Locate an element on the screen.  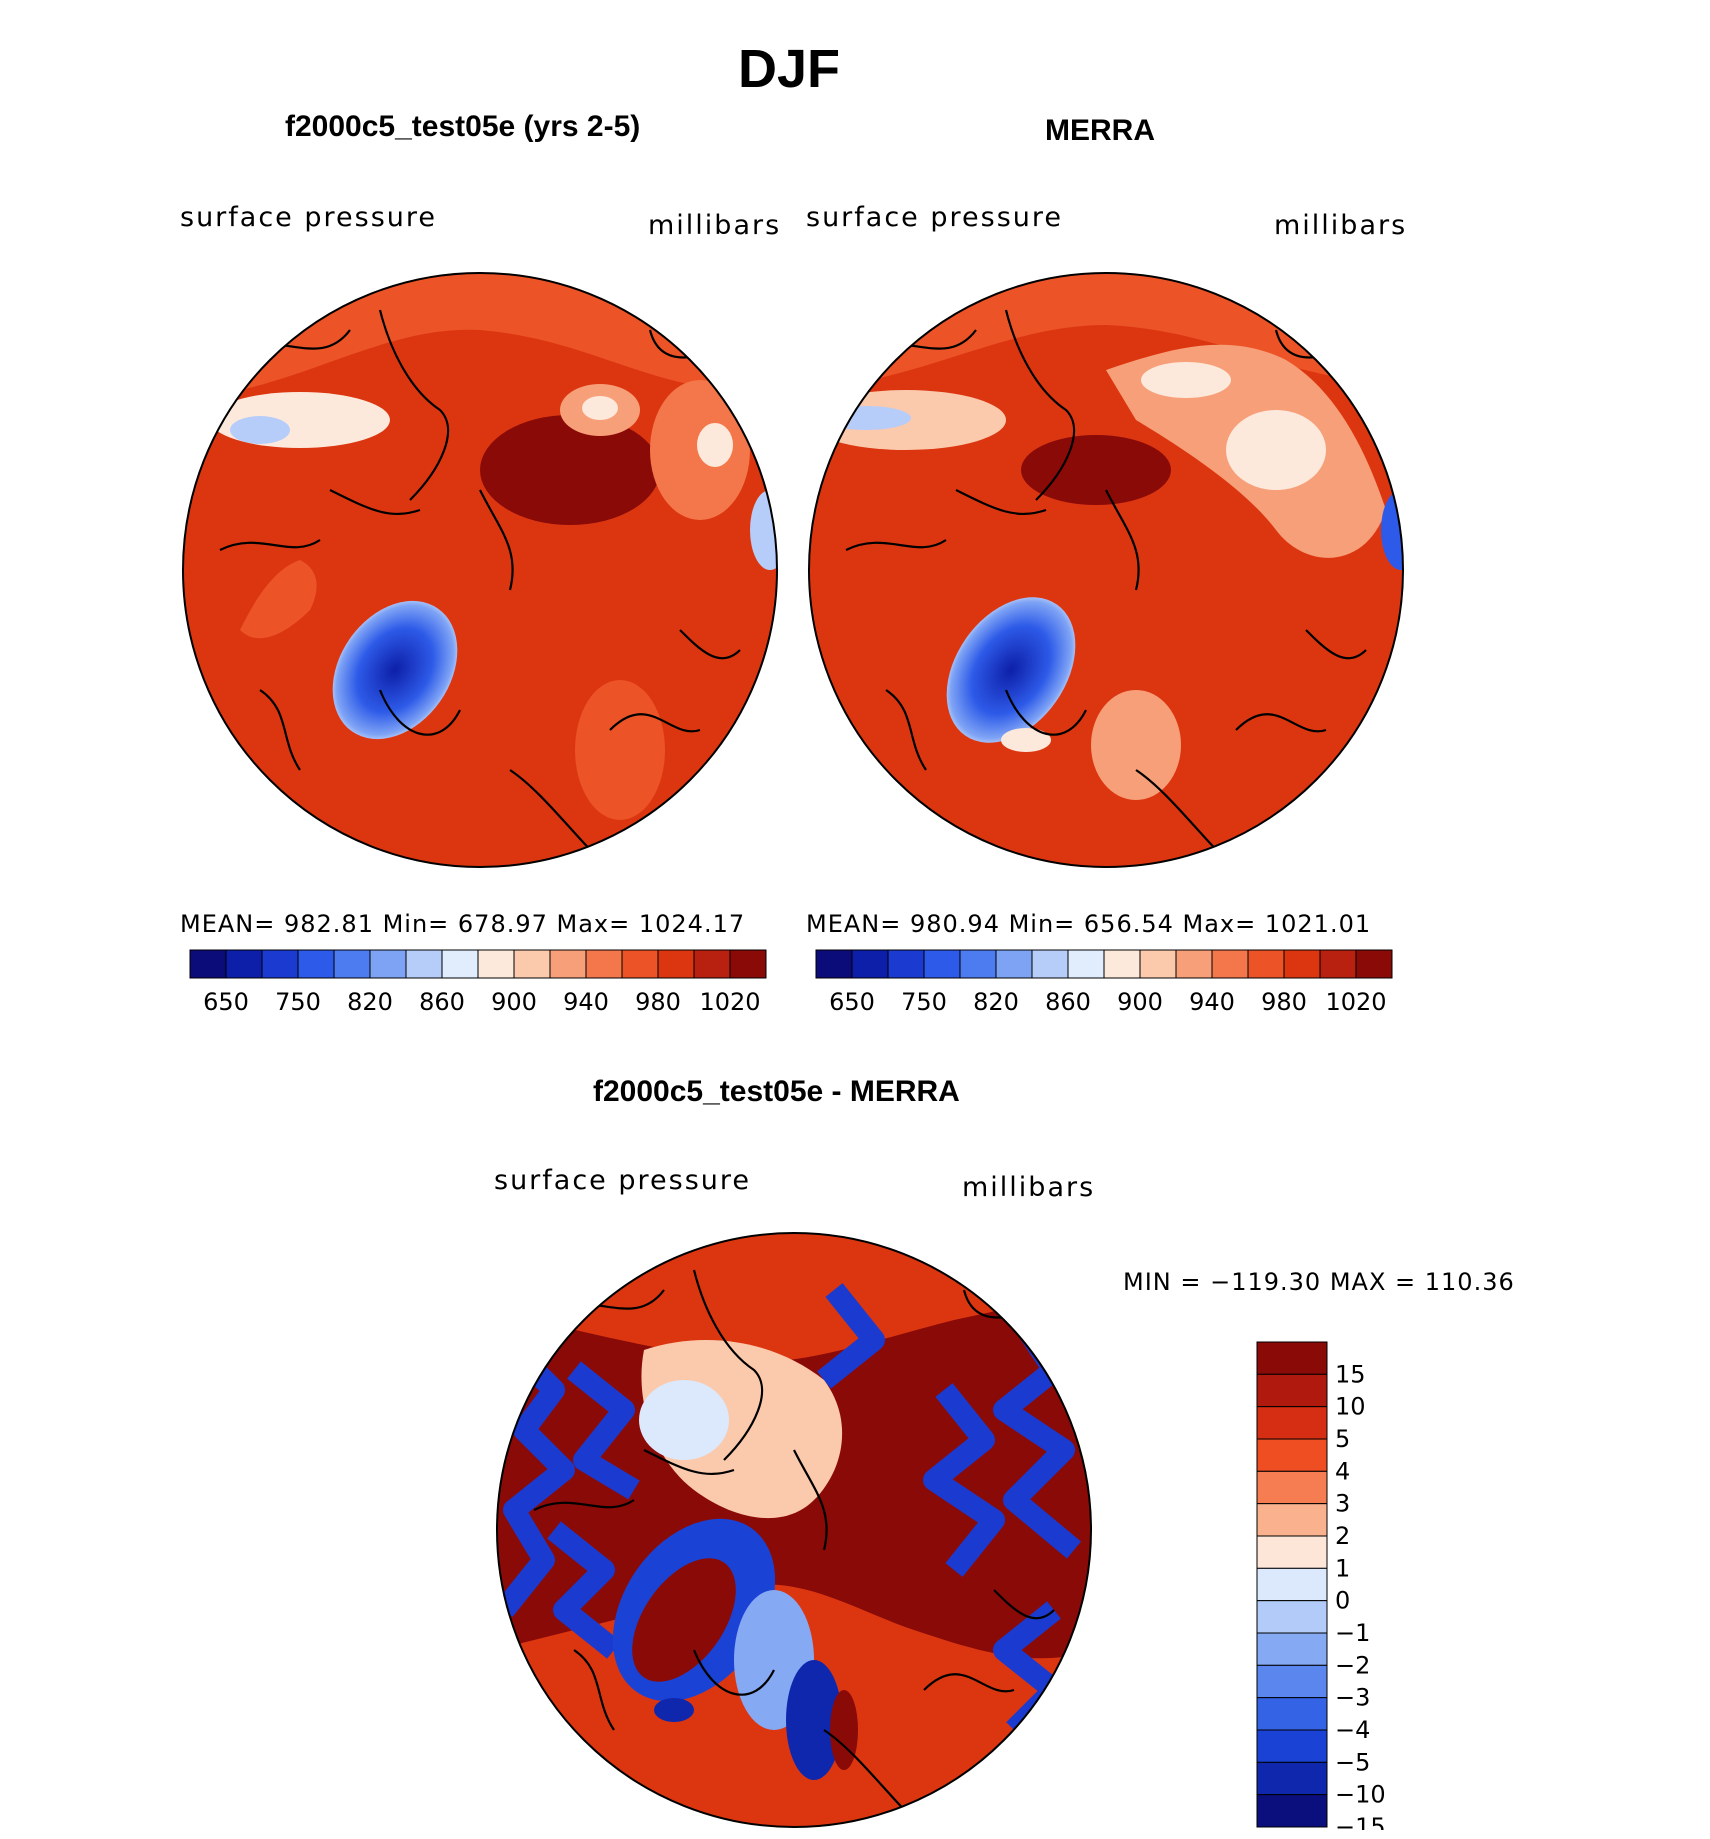
scandinavia-highlands is located at coordinates (1136, 745).